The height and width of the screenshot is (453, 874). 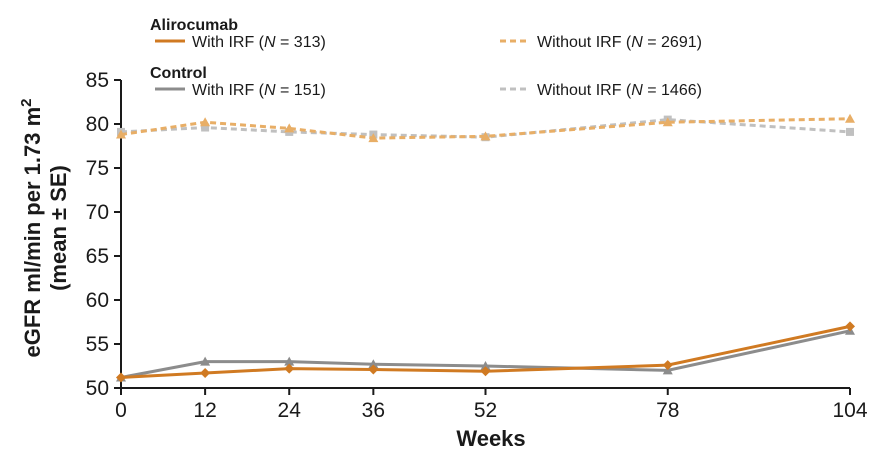 I want to click on legend-label-suffix: = 151), so click(x=301, y=90).